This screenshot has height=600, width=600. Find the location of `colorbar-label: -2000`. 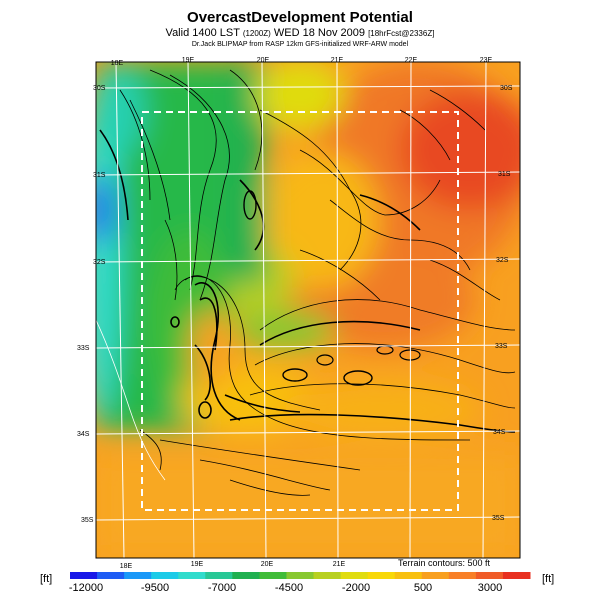

colorbar-label: -2000 is located at coordinates (356, 588).